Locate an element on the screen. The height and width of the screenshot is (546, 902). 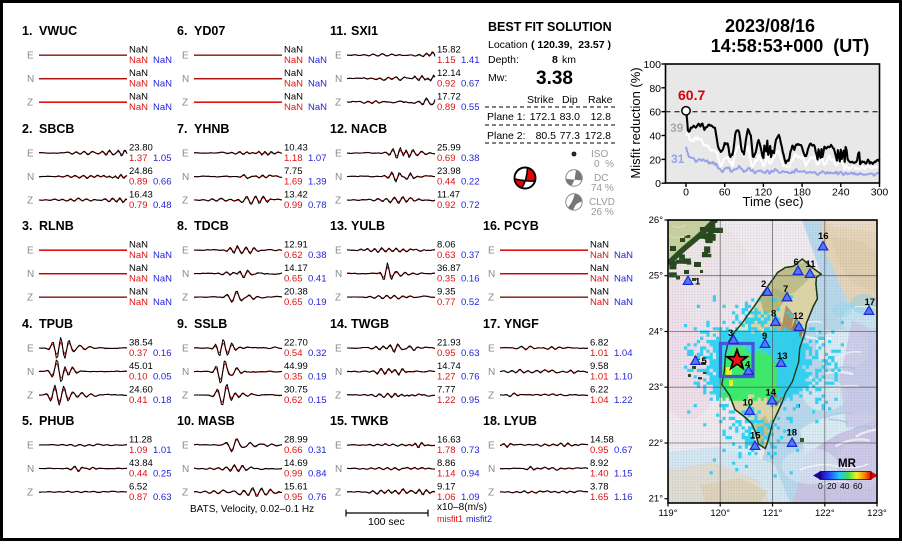
svg-text: 1.41 is located at coordinates (470, 60).